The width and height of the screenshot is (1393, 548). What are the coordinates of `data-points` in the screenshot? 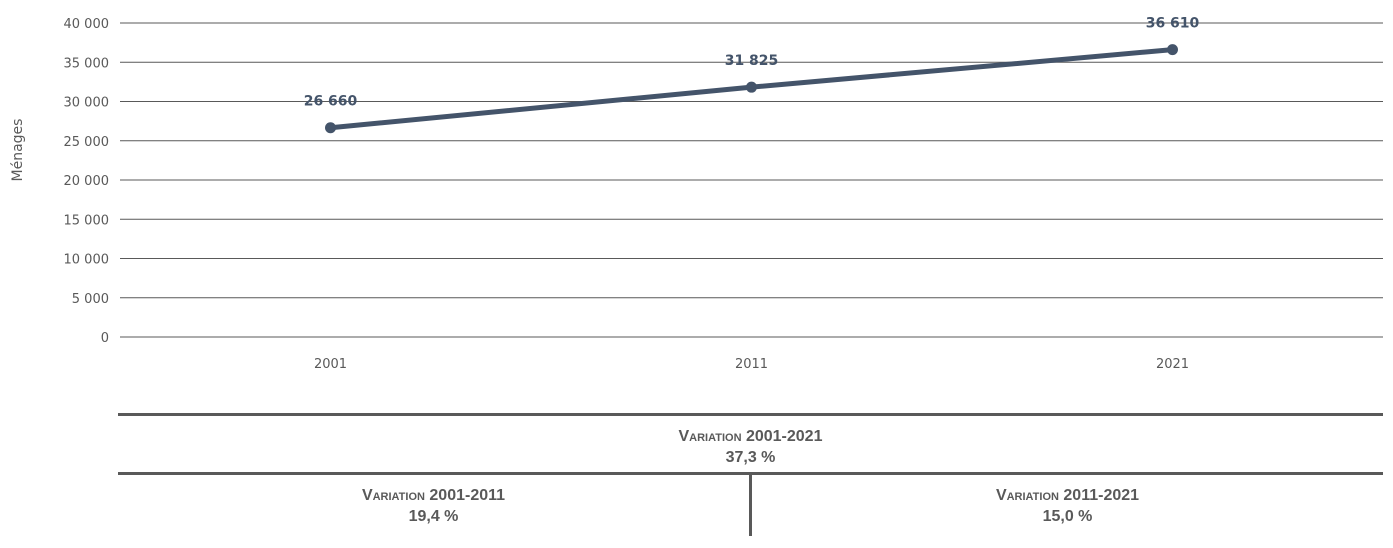 It's located at (751, 89).